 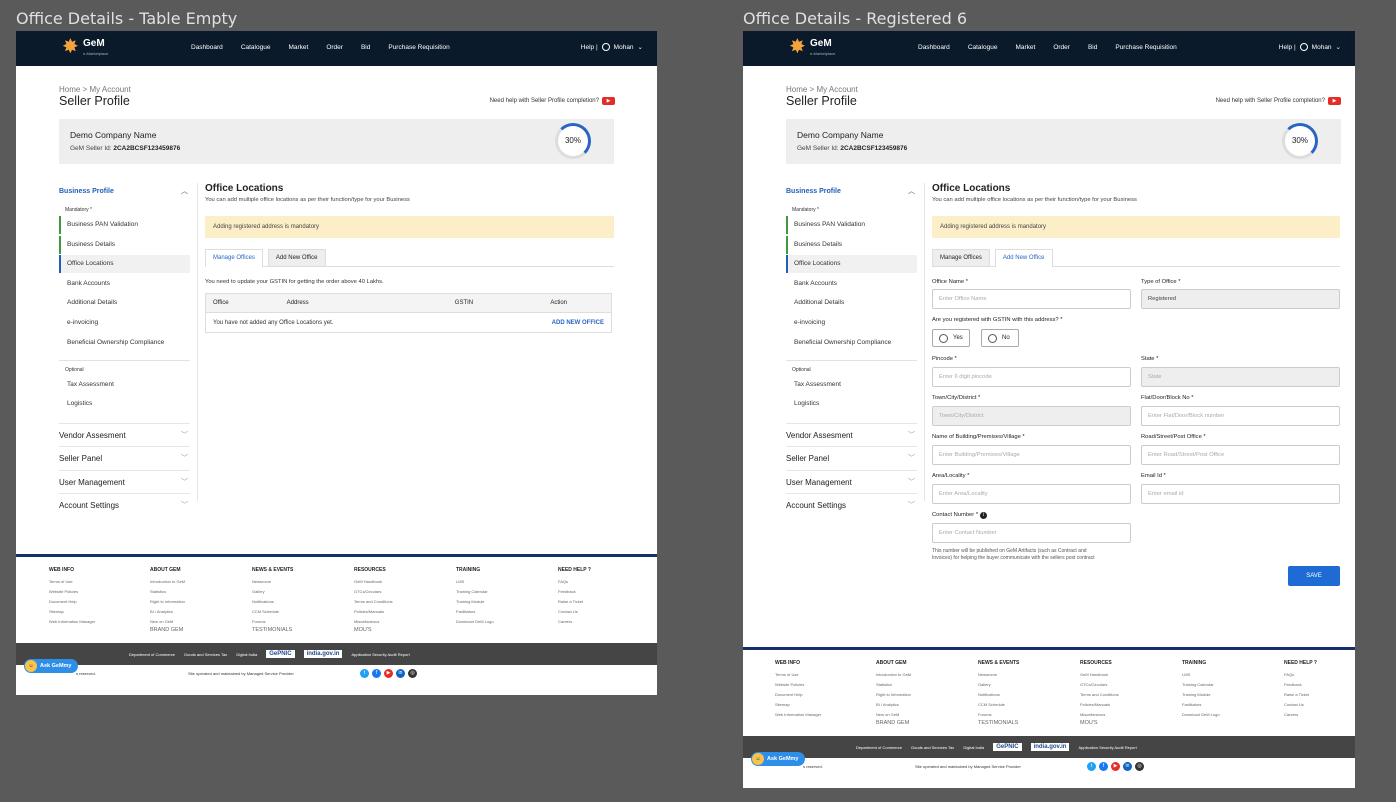 What do you see at coordinates (51, 666) in the screenshot?
I see `ask-gemmy-button: ☺ Ask GeMmy` at bounding box center [51, 666].